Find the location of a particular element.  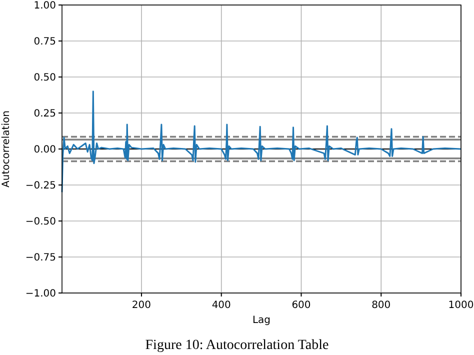

y-tick-label: −0.50 is located at coordinates (40, 222).